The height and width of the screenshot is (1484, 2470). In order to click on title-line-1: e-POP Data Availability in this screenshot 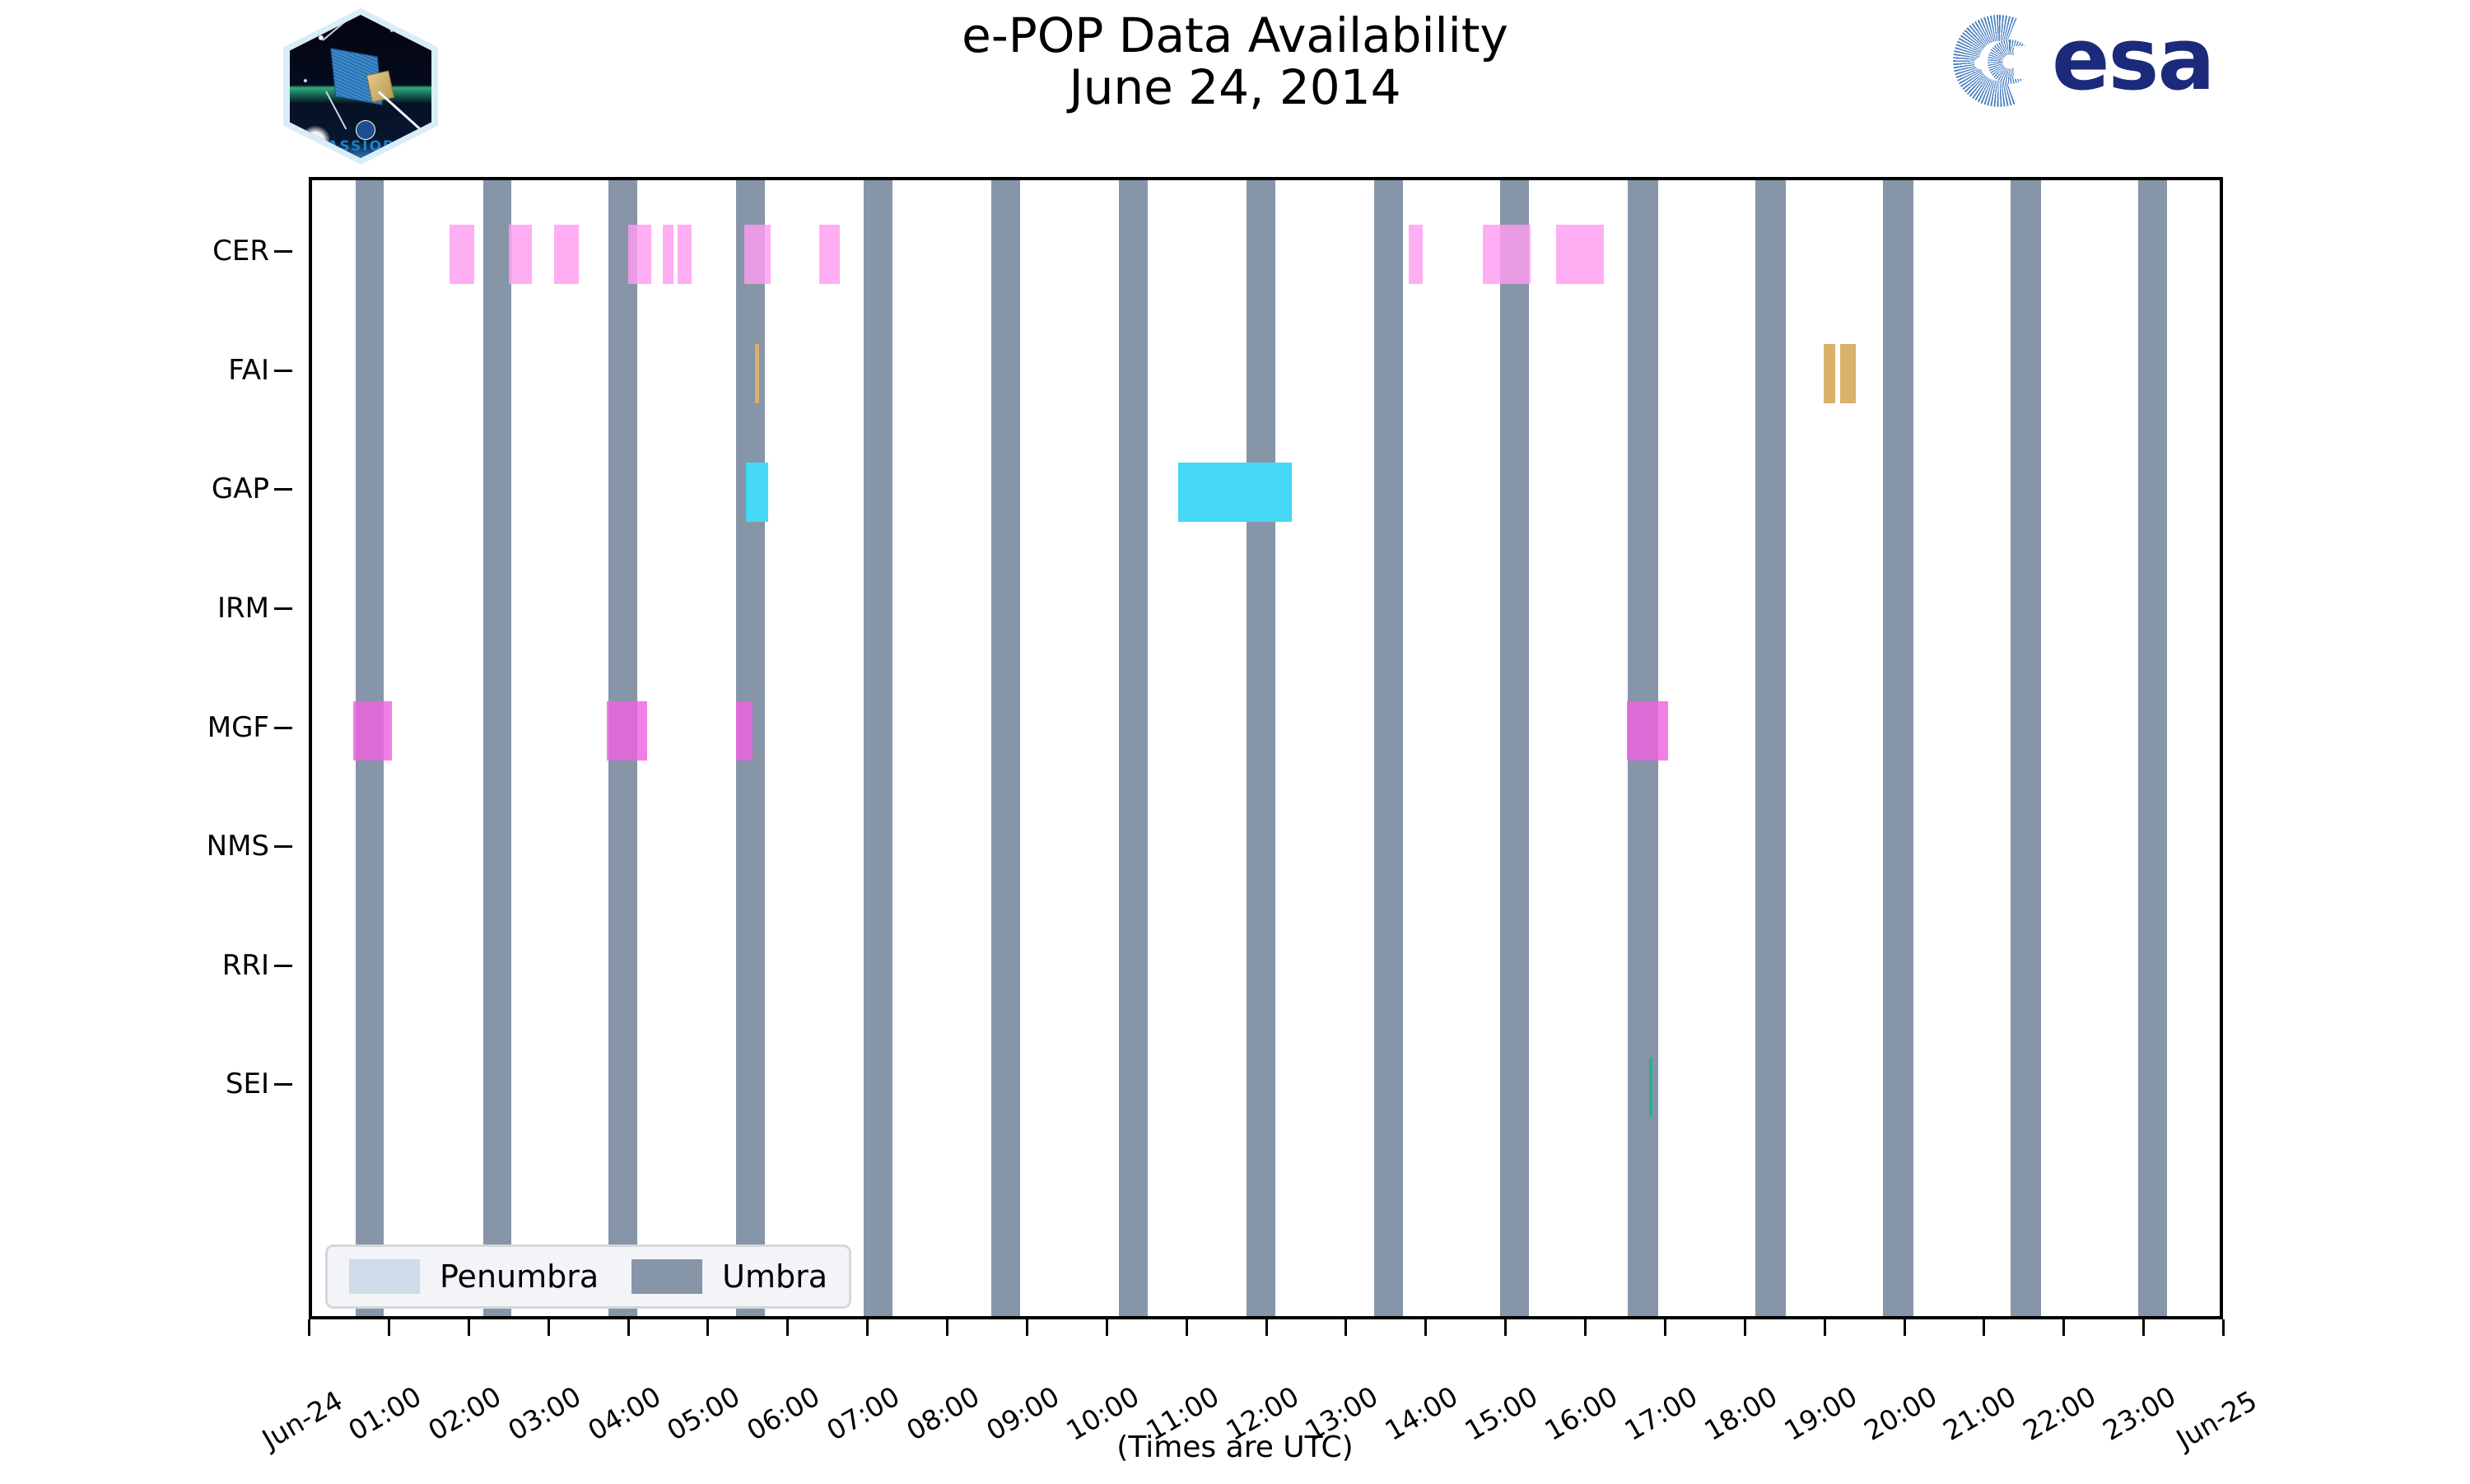, I will do `click(1235, 35)`.